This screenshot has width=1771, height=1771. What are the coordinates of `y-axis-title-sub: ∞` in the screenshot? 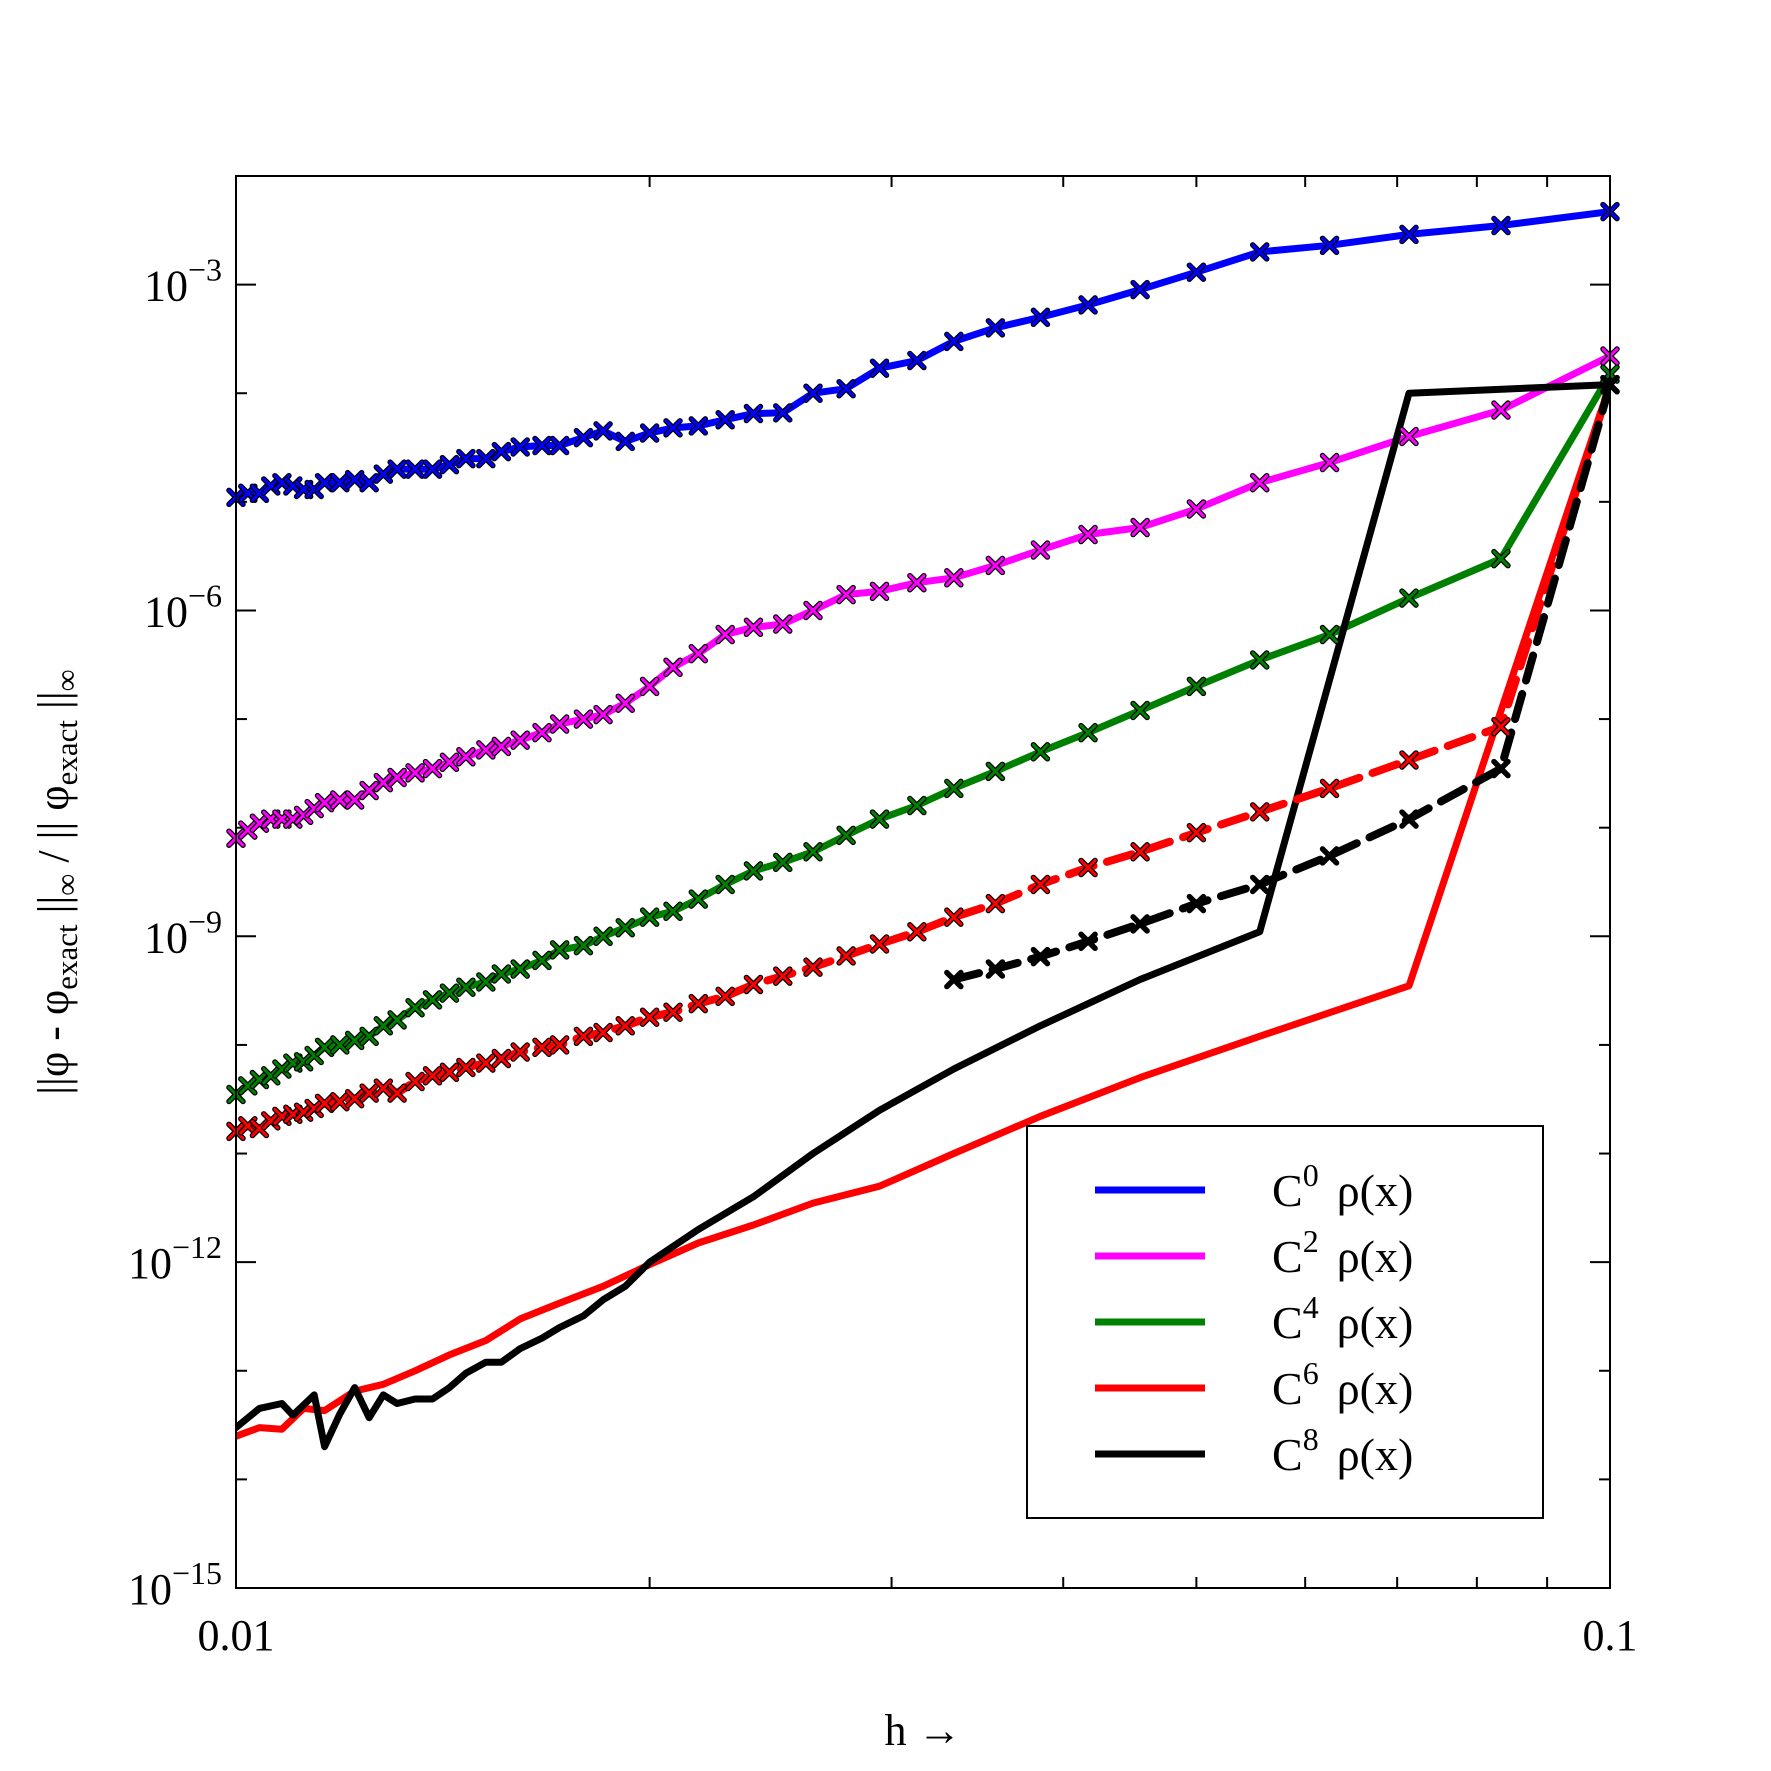 It's located at (66, 680).